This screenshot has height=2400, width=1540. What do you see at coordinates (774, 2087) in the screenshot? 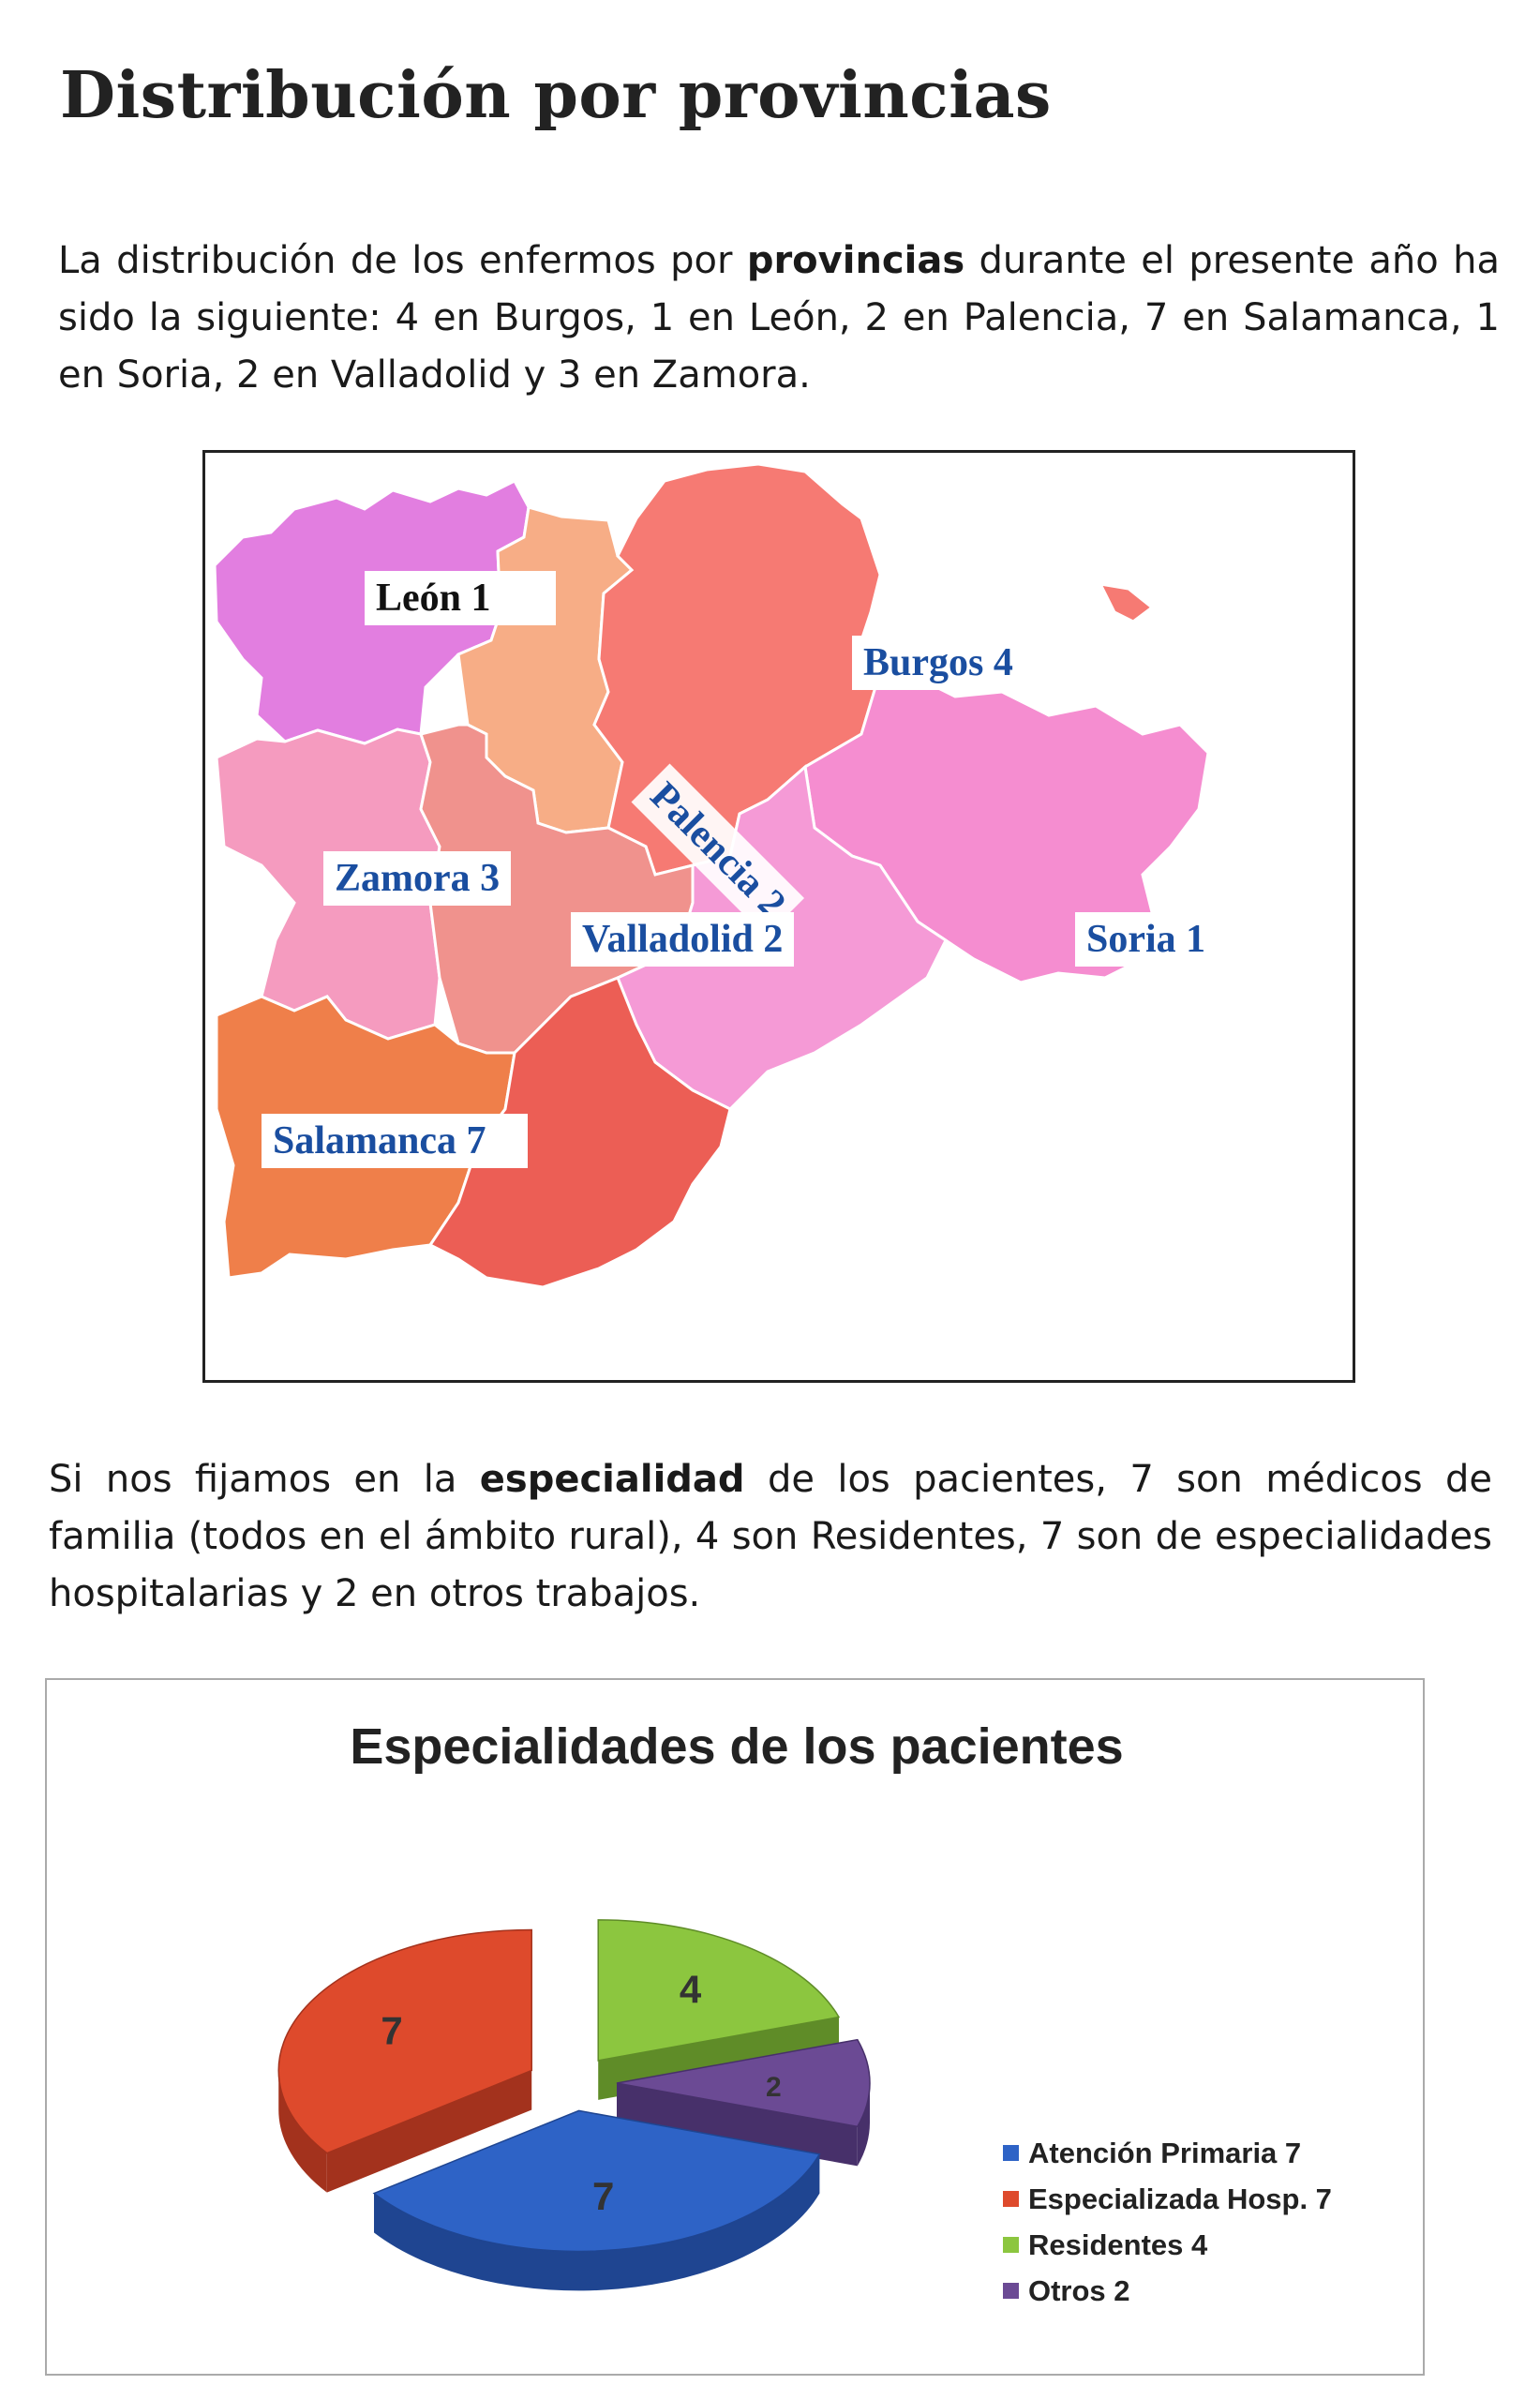
I see `pie-data-label: 2` at bounding box center [774, 2087].